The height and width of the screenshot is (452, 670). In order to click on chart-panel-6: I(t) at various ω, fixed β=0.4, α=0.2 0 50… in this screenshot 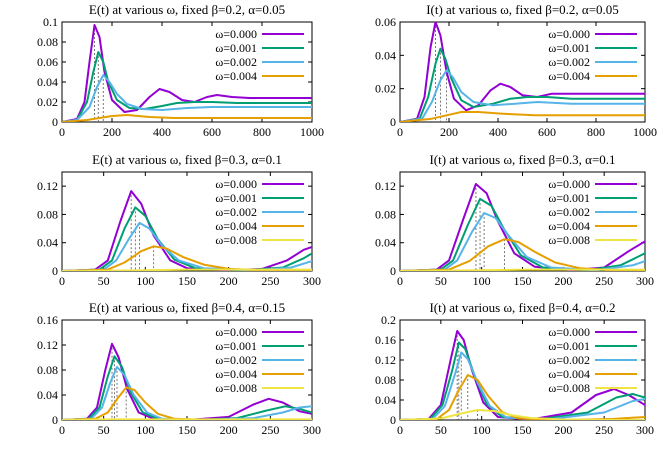, I will do `click(514, 368)`.